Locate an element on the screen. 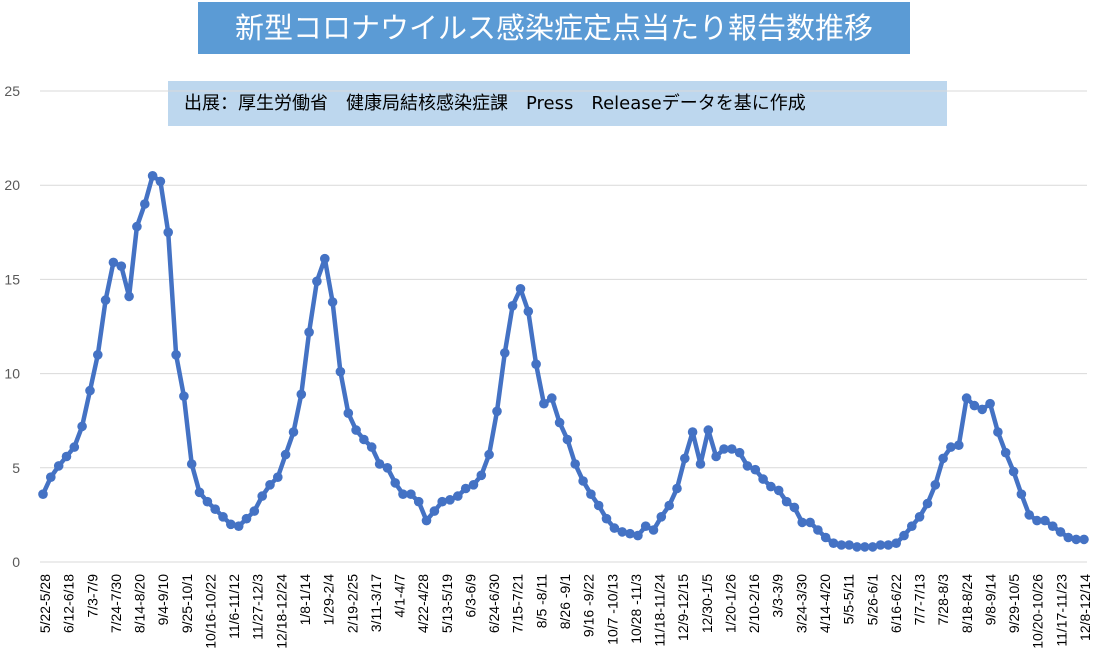 This screenshot has height=671, width=1096. x-tick-label: 11/27-12/3 is located at coordinates (258, 607).